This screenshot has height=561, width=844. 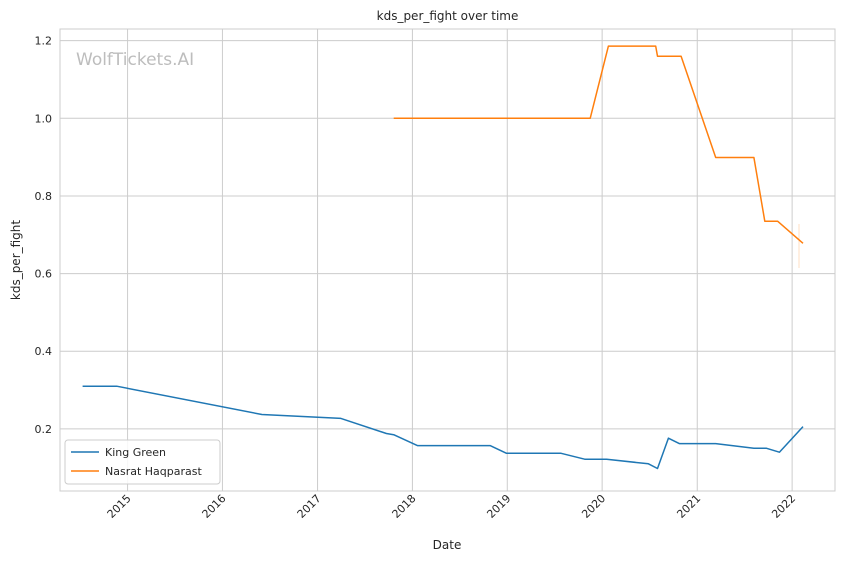 I want to click on y-tick-label: 0.6, so click(x=44, y=274).